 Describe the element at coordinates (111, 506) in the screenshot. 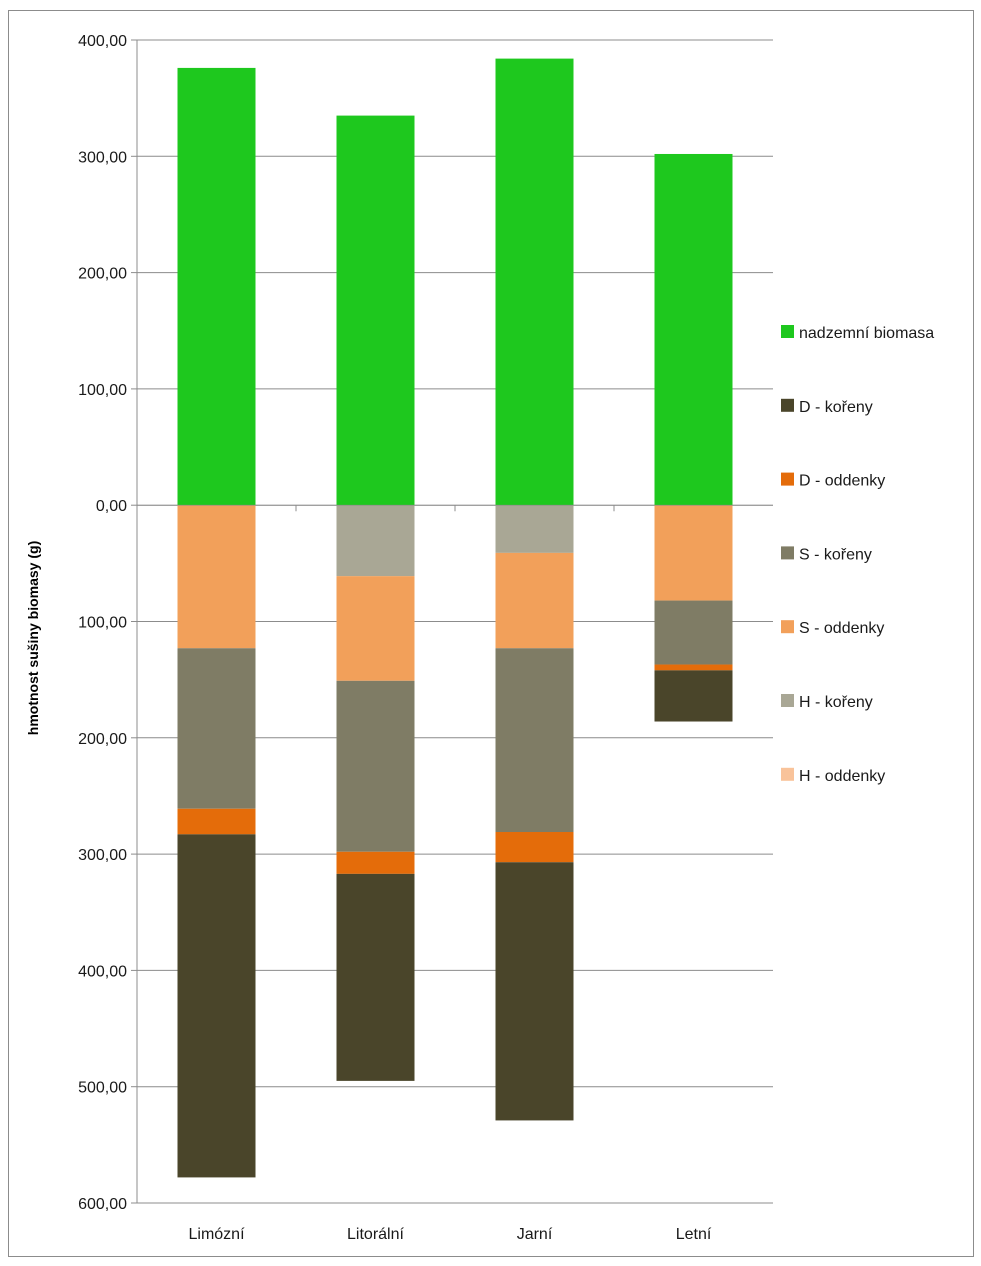

I see `y-tick-label: 0,00` at that location.